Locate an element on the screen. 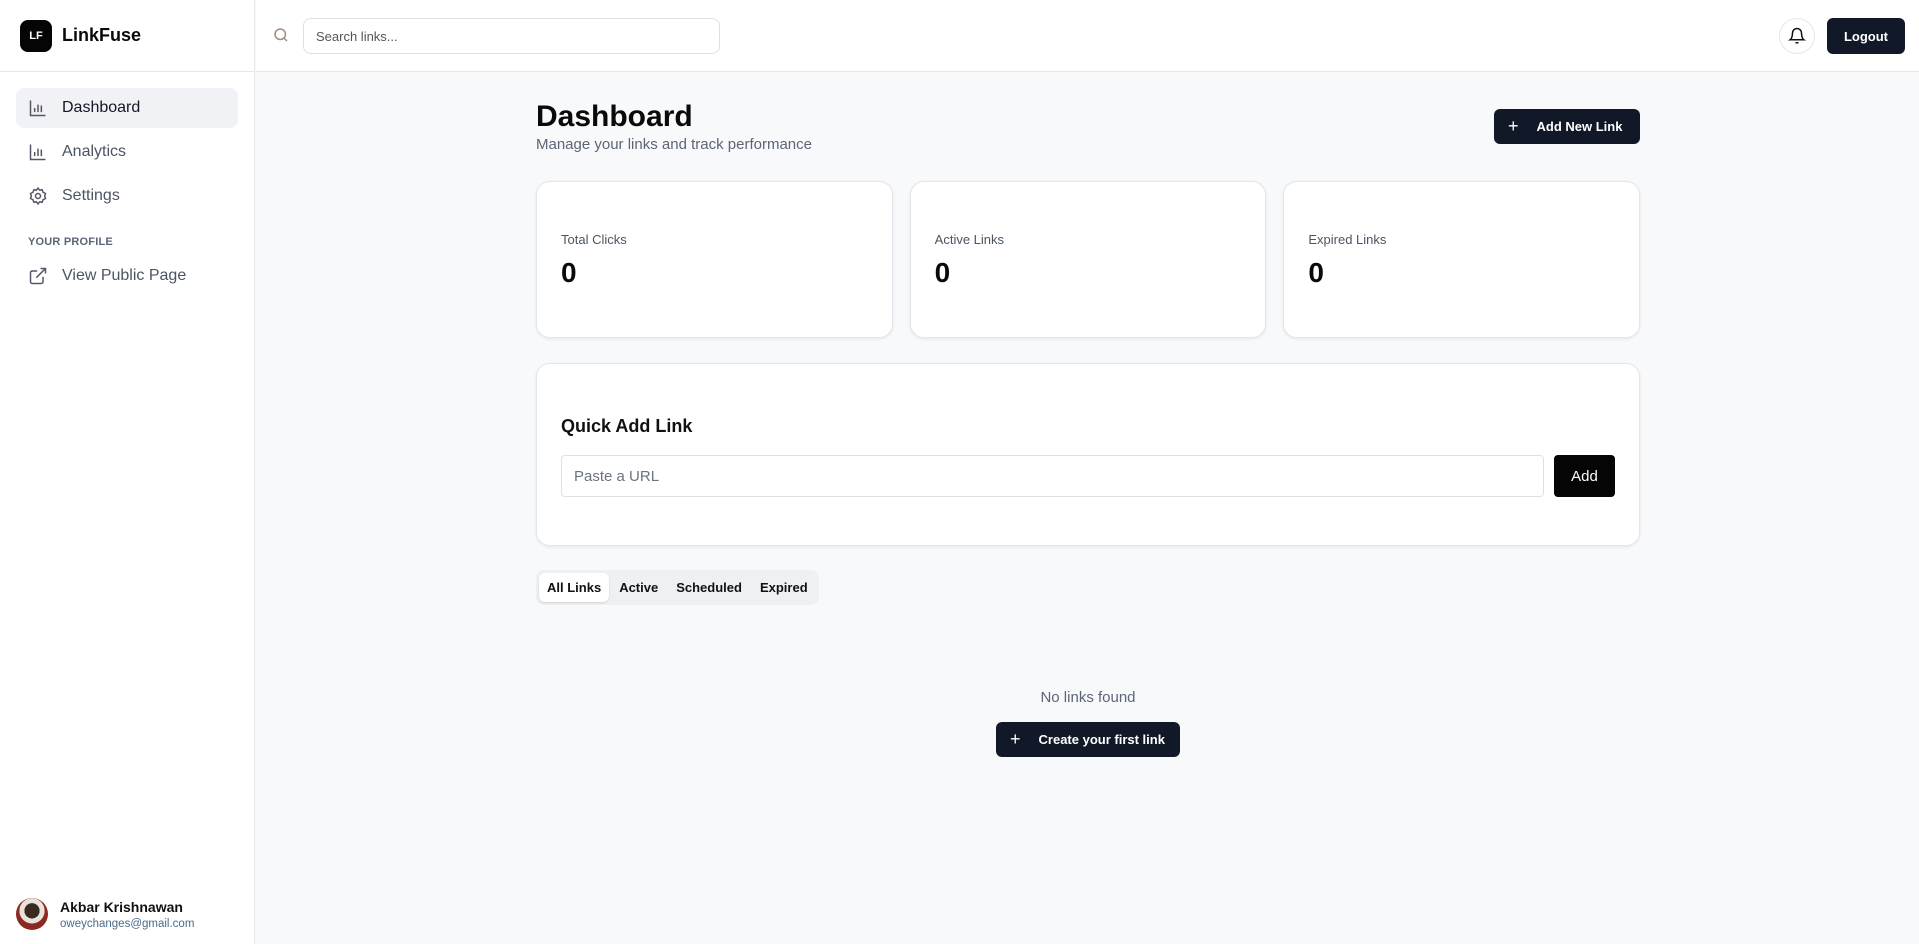 The height and width of the screenshot is (944, 1919). sidebar-item-label: Settings is located at coordinates (91, 195).